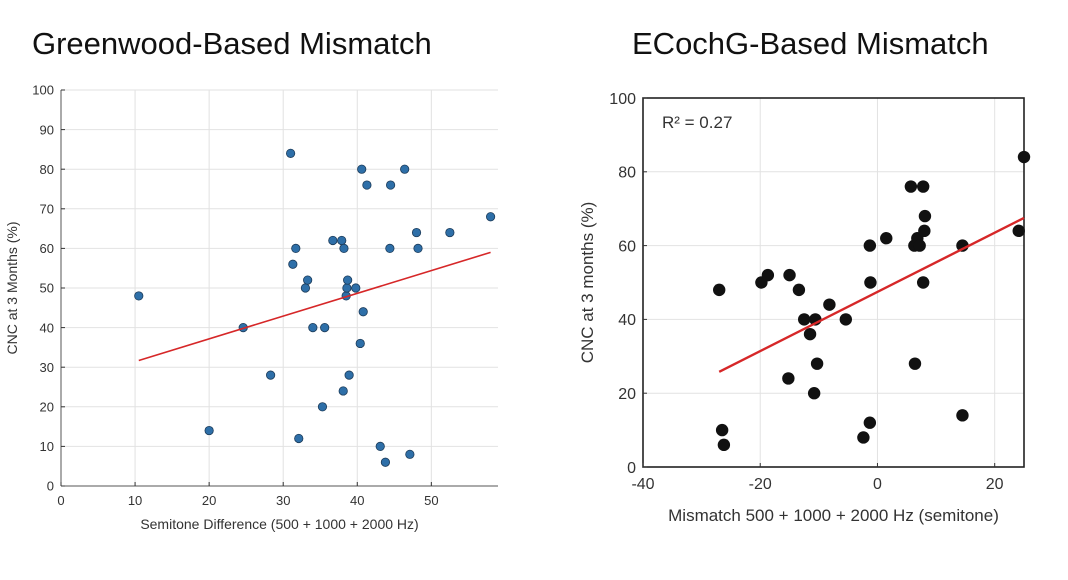 This screenshot has height=580, width=1068. Describe the element at coordinates (697, 122) in the screenshot. I see `r-squared-annotation: R² = 0.27` at that location.